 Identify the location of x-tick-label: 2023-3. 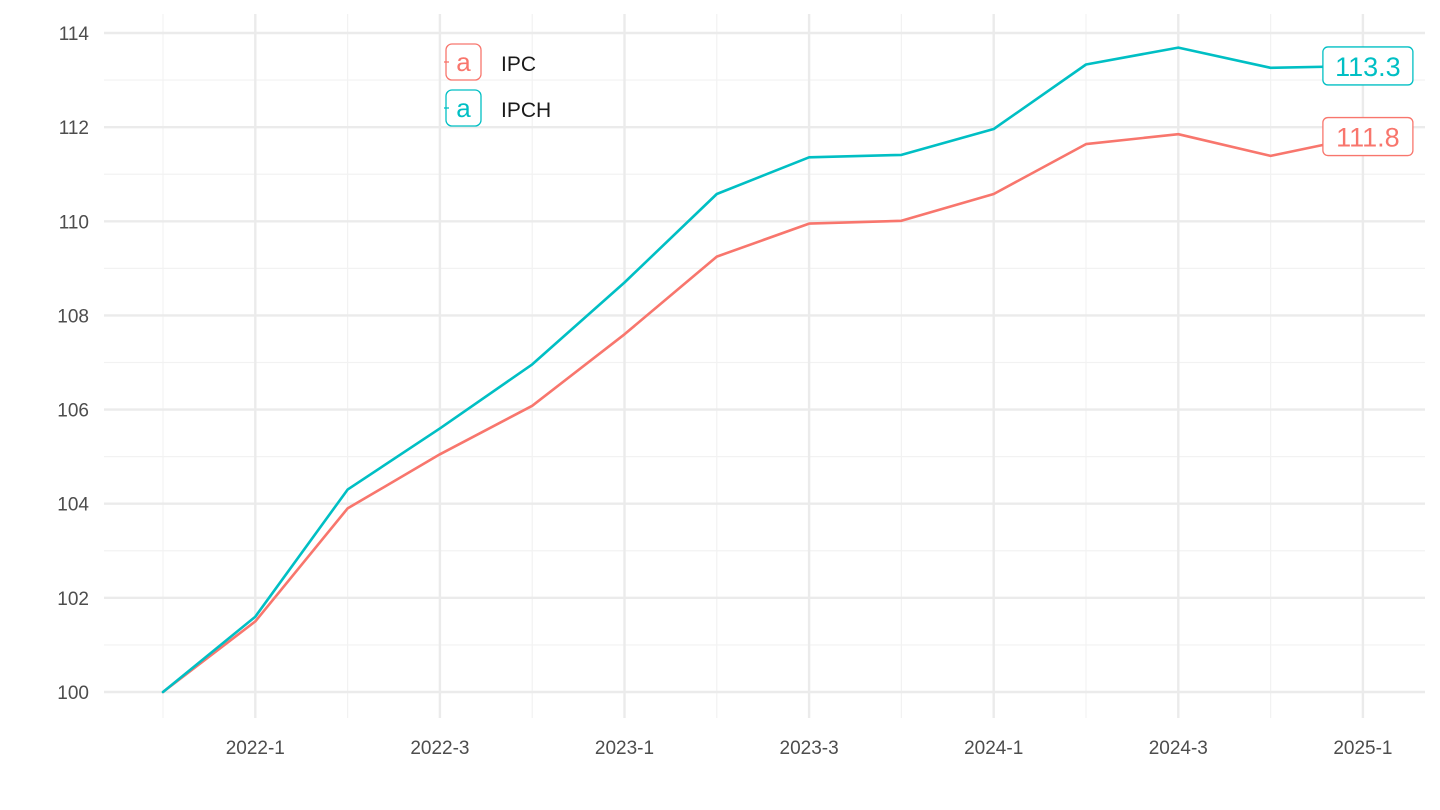
(809, 748).